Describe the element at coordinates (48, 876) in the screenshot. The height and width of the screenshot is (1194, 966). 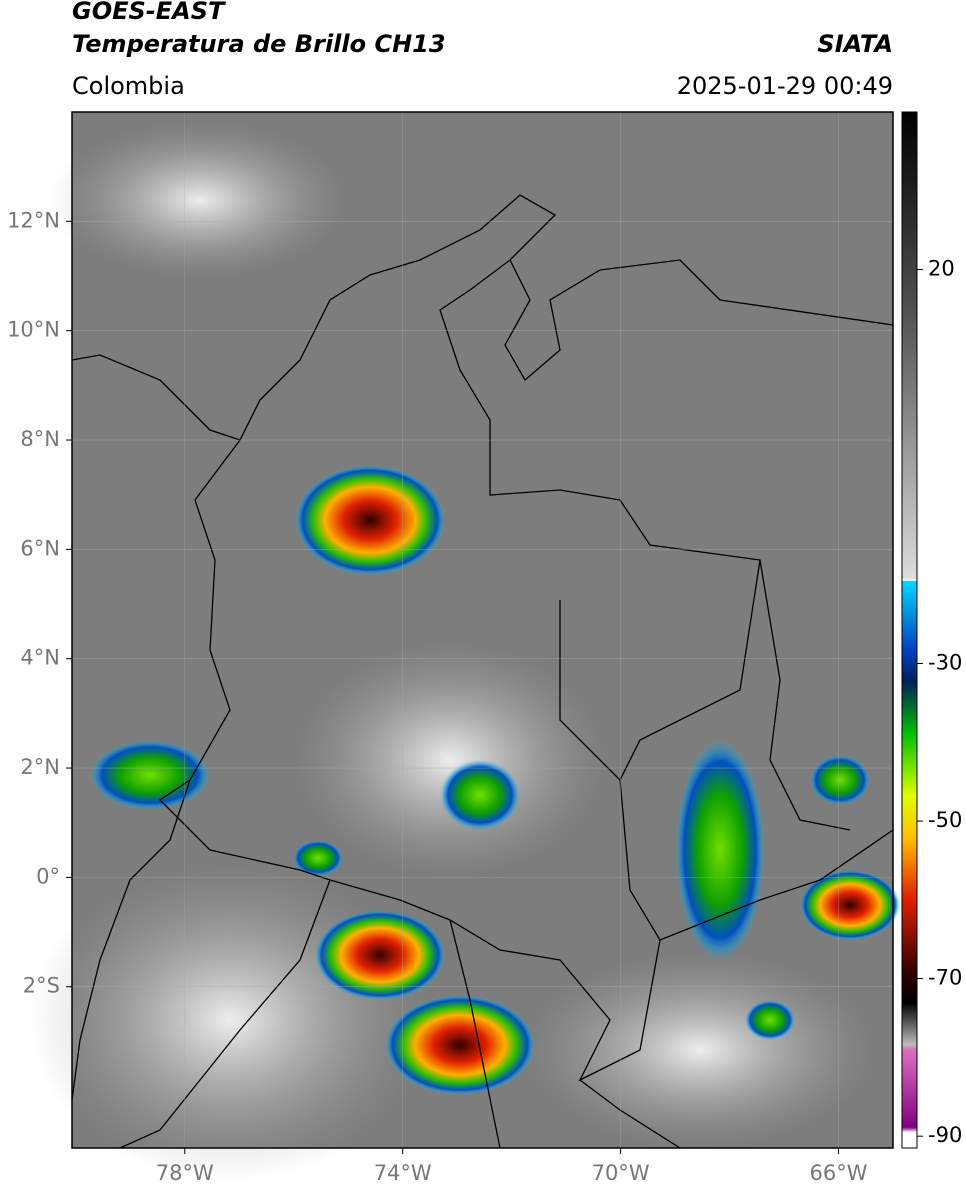
I see `lat-tick-label: 0°` at that location.